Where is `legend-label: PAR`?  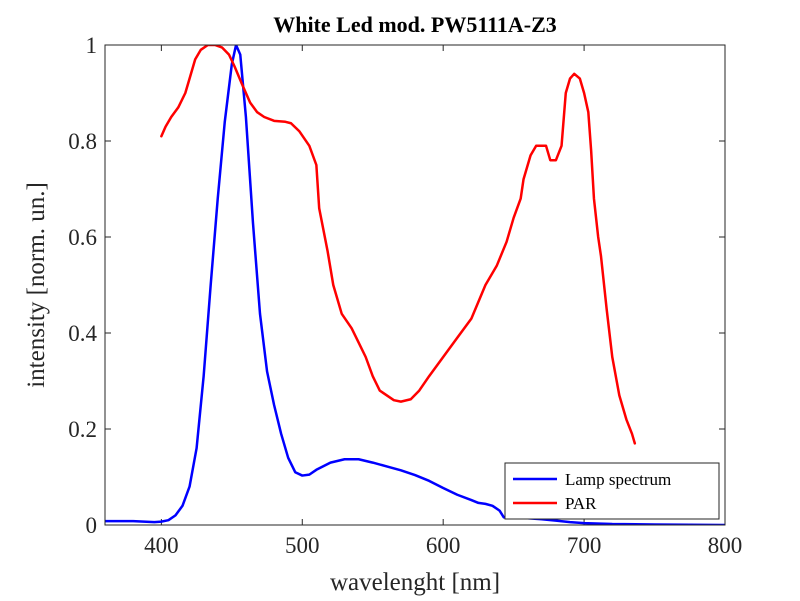 legend-label: PAR is located at coordinates (581, 503).